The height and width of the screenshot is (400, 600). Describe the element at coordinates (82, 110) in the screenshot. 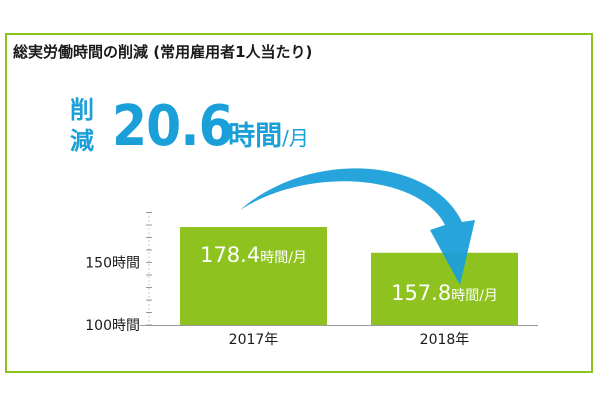

I see `reduction-label-char: 削` at that location.